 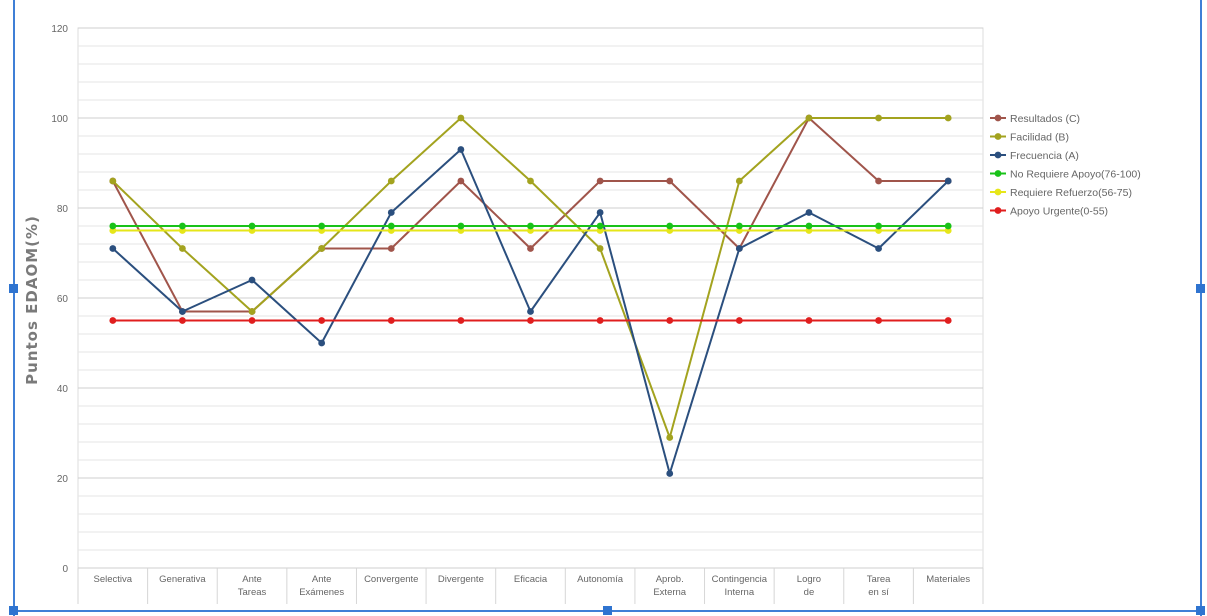 What do you see at coordinates (1071, 193) in the screenshot?
I see `legend-label: Requiere Refuerzo(56-75)` at bounding box center [1071, 193].